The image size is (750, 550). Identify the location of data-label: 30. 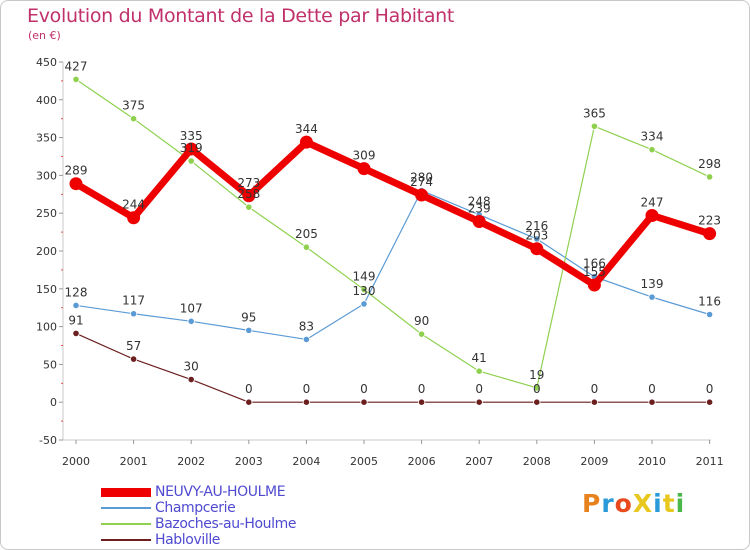
(191, 367).